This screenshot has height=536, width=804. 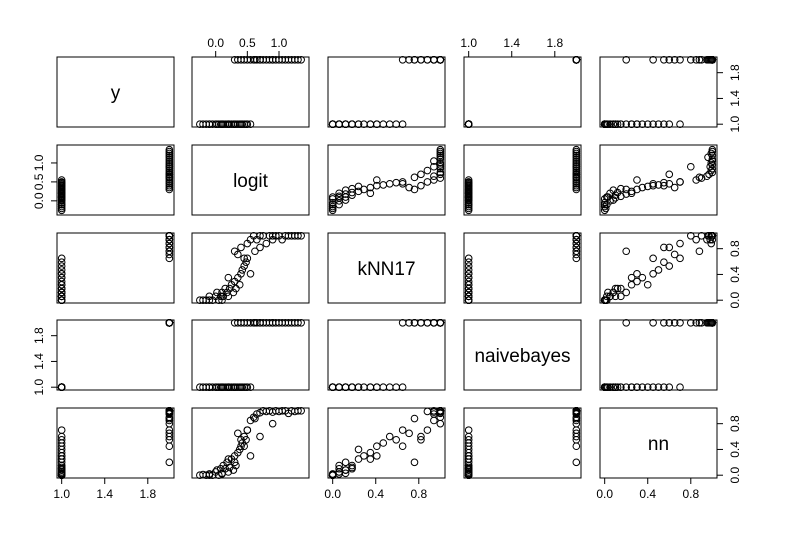 I want to click on tick-label-left-naivebayes: 1.0, so click(x=39, y=387).